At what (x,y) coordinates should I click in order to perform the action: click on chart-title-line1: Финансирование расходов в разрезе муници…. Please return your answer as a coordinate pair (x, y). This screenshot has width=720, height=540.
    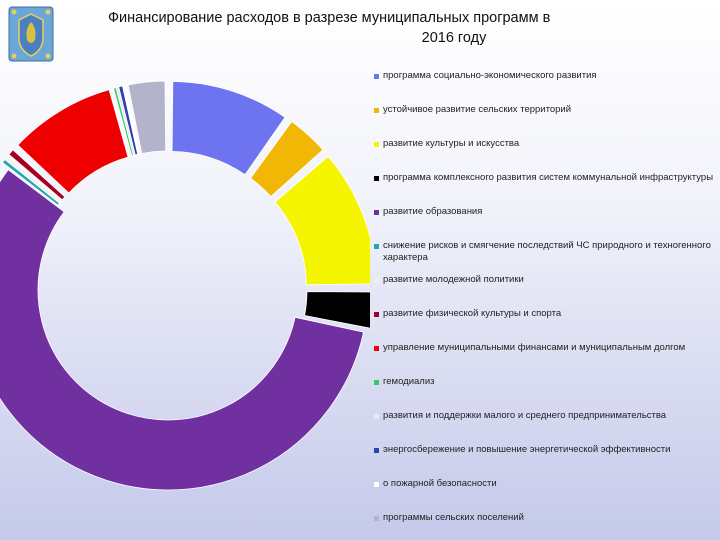
    Looking at the image, I should click on (329, 18).